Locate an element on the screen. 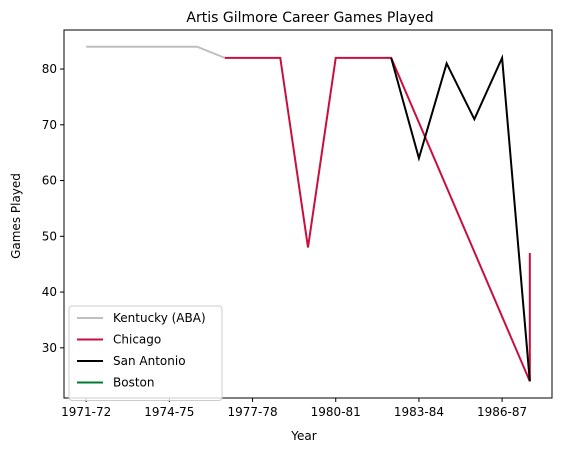  x-tick-label: 1977-78 is located at coordinates (252, 412).